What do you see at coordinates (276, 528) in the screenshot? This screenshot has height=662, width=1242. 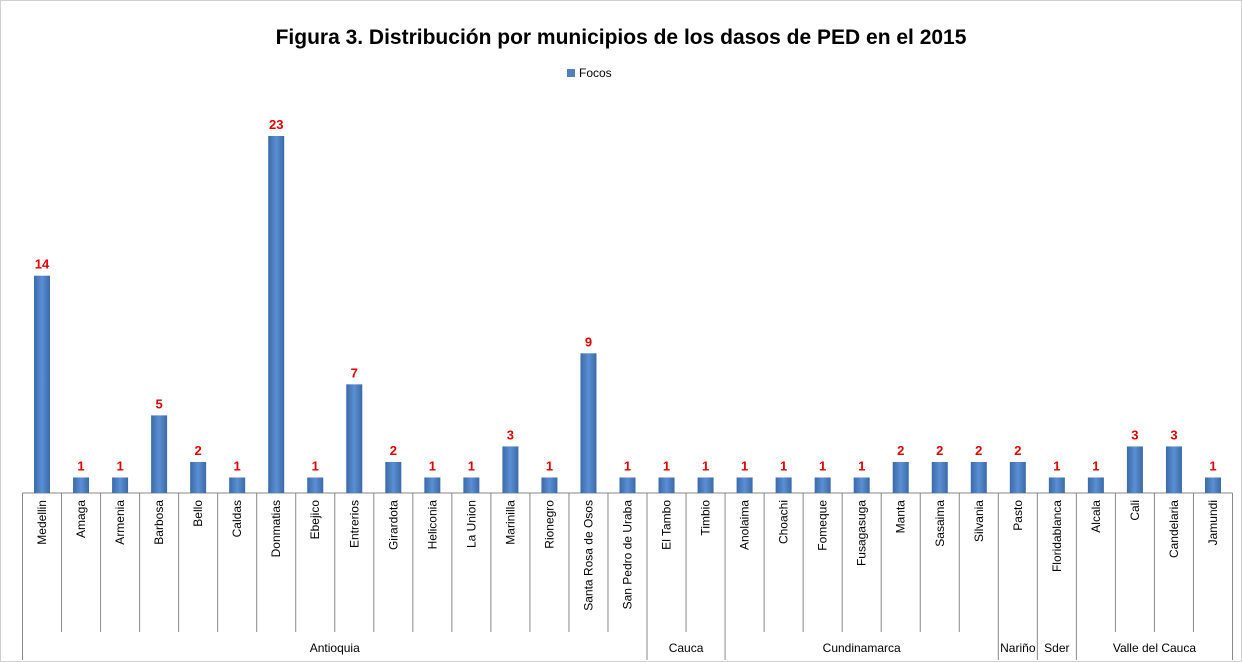 I see `x-tick-label: Donmatias` at bounding box center [276, 528].